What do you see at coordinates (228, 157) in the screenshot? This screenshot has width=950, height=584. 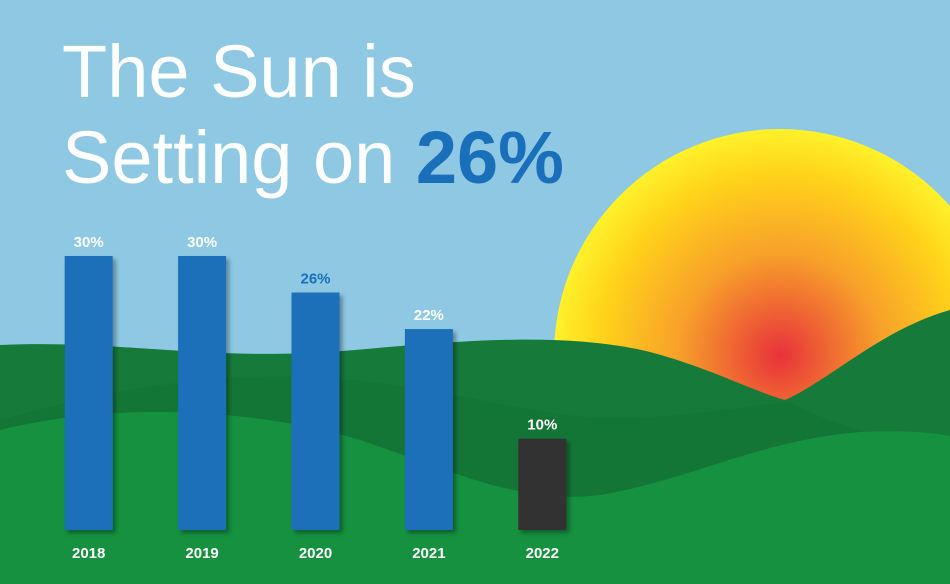 I see `title-line-text: Setting on` at bounding box center [228, 157].